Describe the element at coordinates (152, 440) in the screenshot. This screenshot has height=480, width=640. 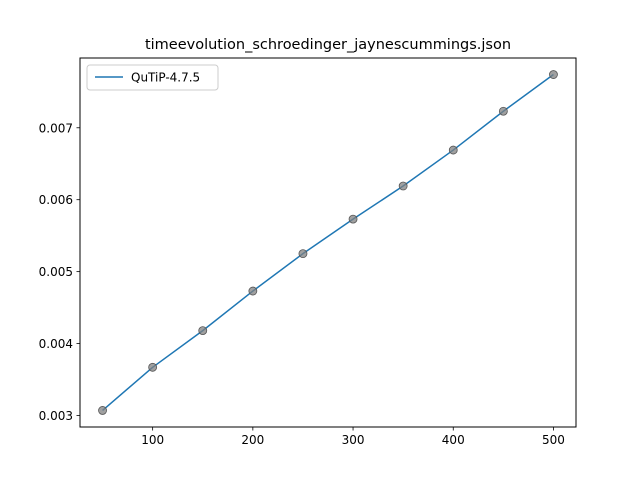
I see `x-tick-label: 100` at that location.